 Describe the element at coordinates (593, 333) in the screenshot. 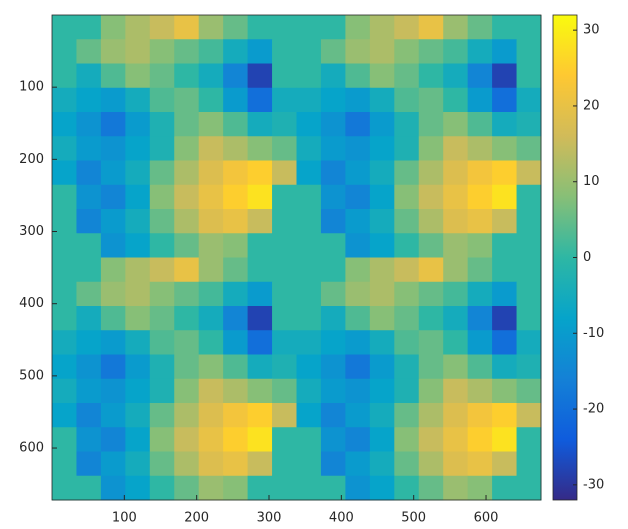

I see `colorbar-tick-label: -10` at that location.